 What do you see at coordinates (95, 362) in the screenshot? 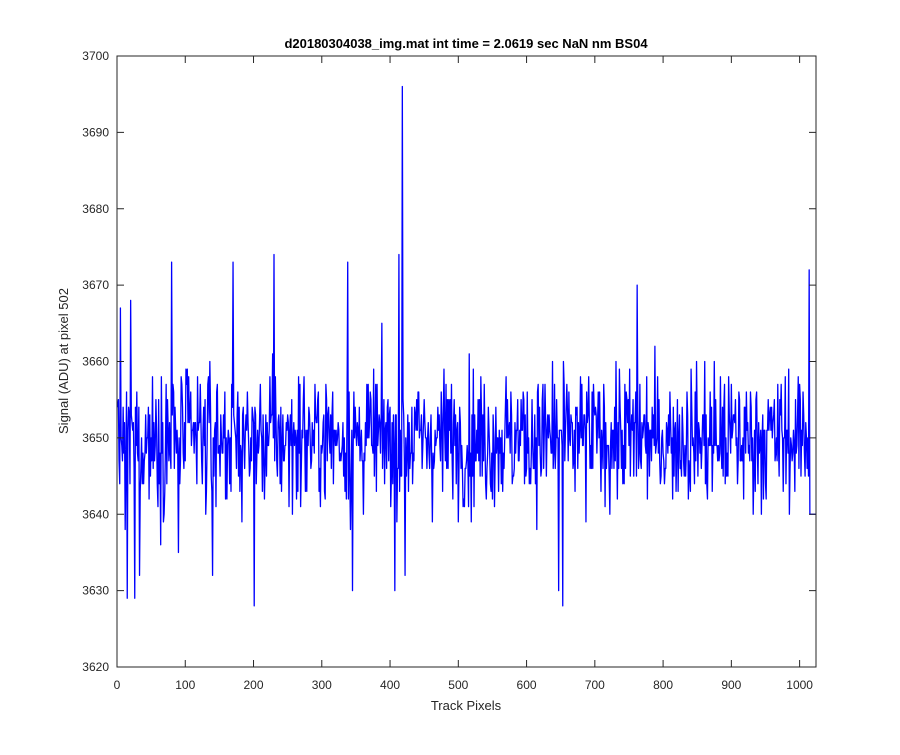
I see `y-tick-label: 3660` at bounding box center [95, 362].